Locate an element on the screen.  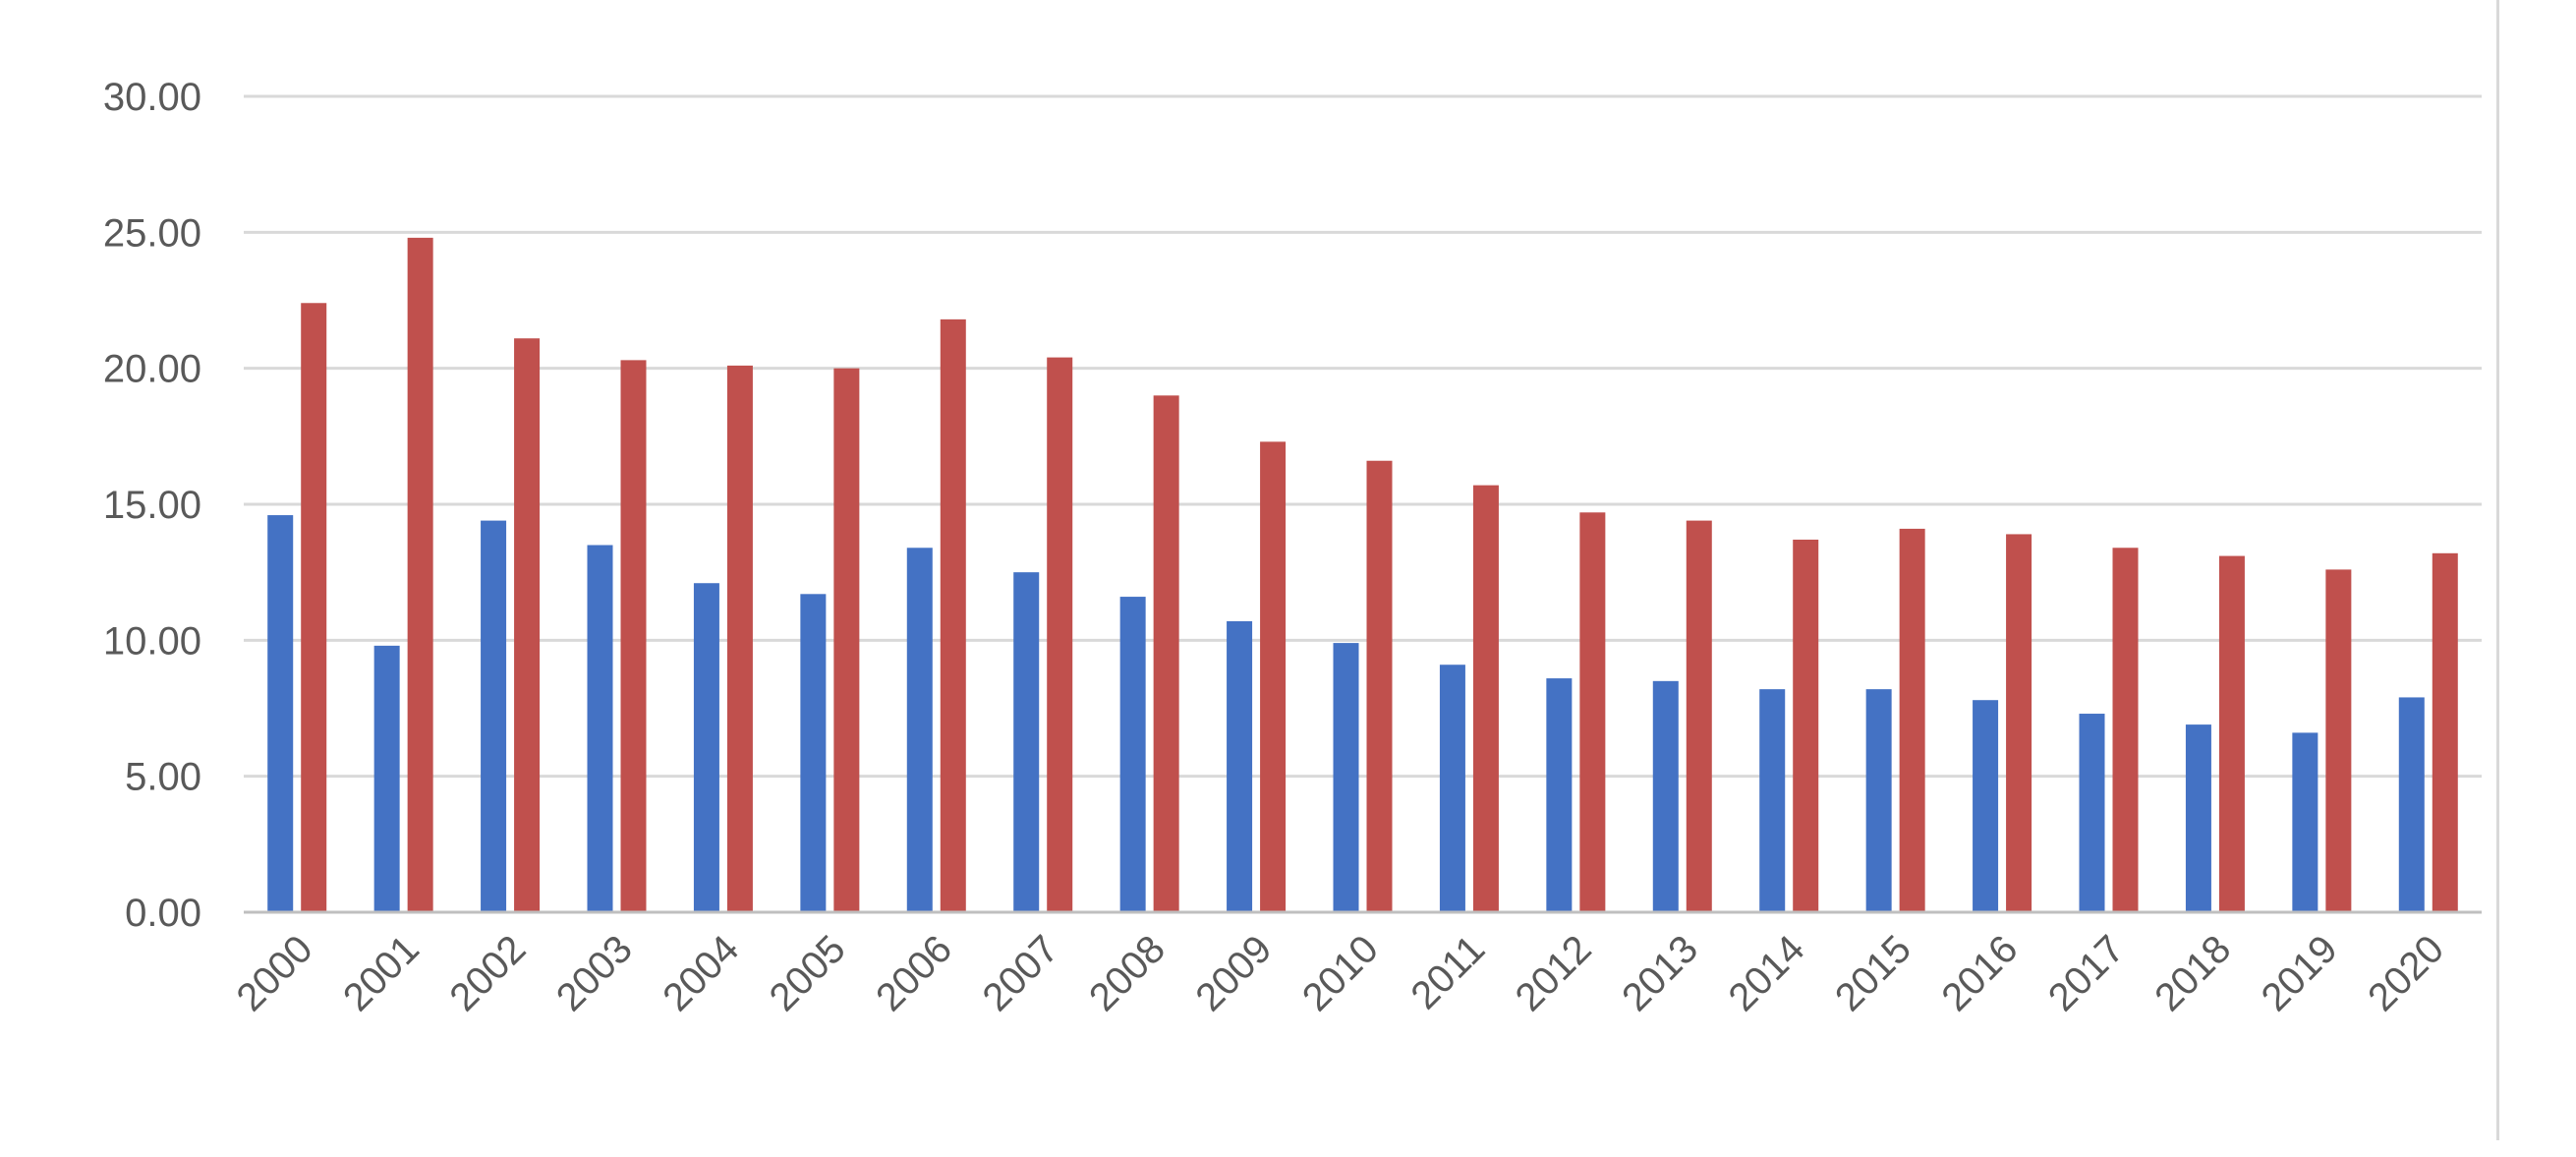
bar-series-2-2004 is located at coordinates (740, 638).